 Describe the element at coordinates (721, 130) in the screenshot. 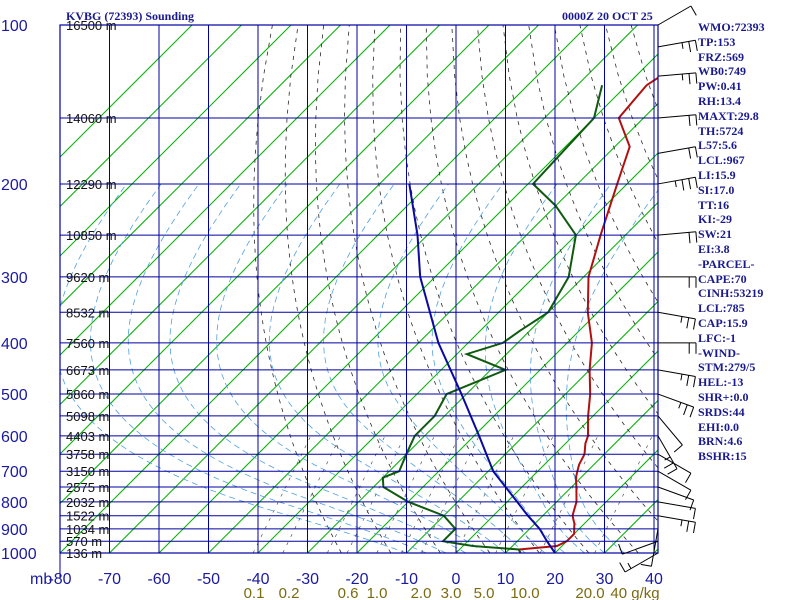

I see `index-item: TH:5724` at that location.